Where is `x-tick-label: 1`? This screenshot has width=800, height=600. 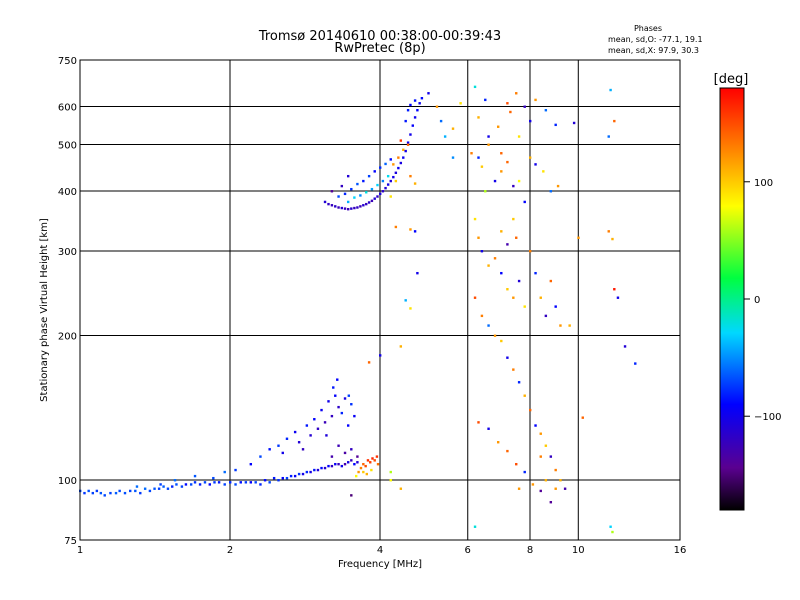 x-tick-label: 1 is located at coordinates (80, 550).